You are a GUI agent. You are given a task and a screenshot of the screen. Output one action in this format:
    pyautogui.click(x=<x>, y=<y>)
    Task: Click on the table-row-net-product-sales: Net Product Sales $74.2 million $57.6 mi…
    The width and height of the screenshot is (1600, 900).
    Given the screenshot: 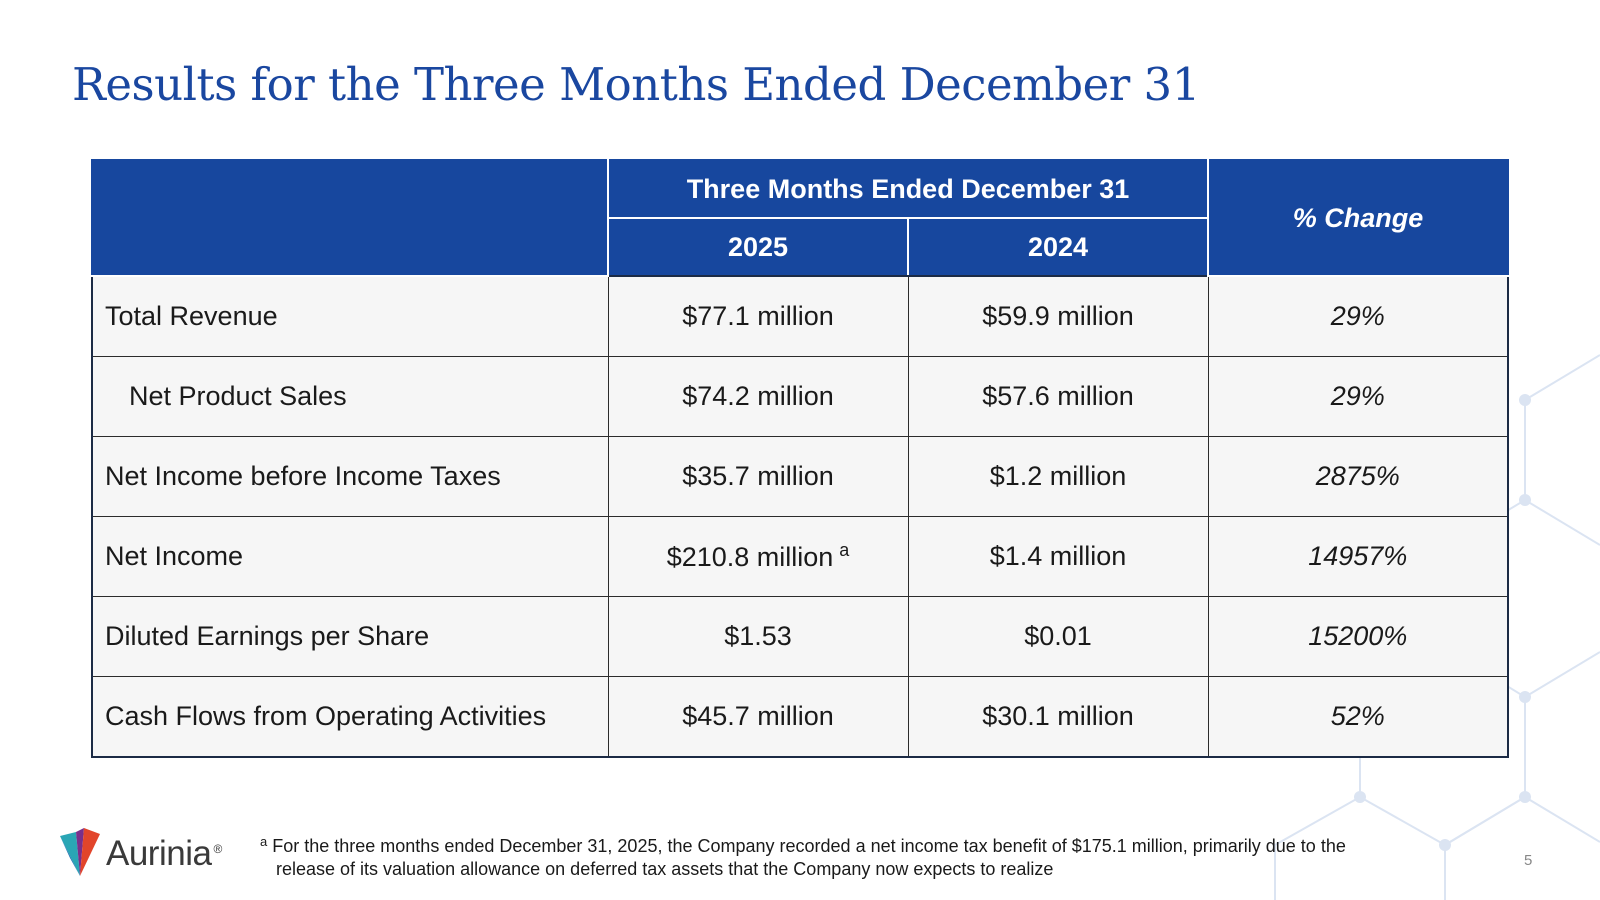 What is the action you would take?
    pyautogui.click(x=800, y=396)
    